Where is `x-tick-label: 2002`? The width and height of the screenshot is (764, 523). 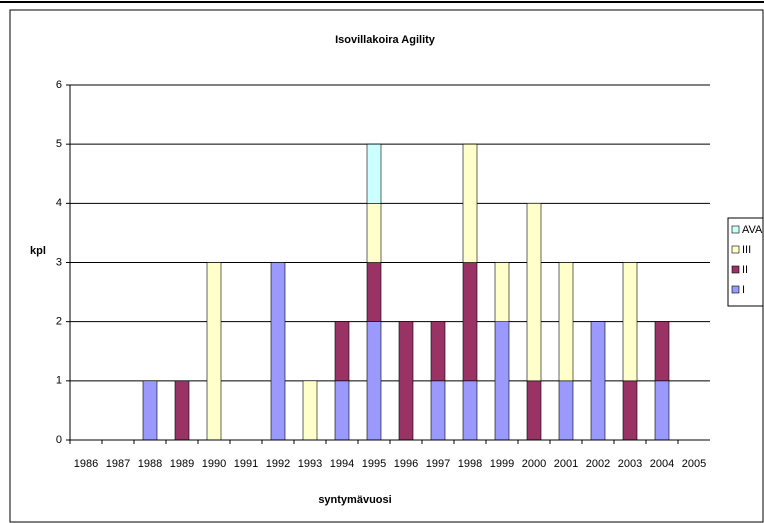
x-tick-label: 2002 is located at coordinates (598, 464).